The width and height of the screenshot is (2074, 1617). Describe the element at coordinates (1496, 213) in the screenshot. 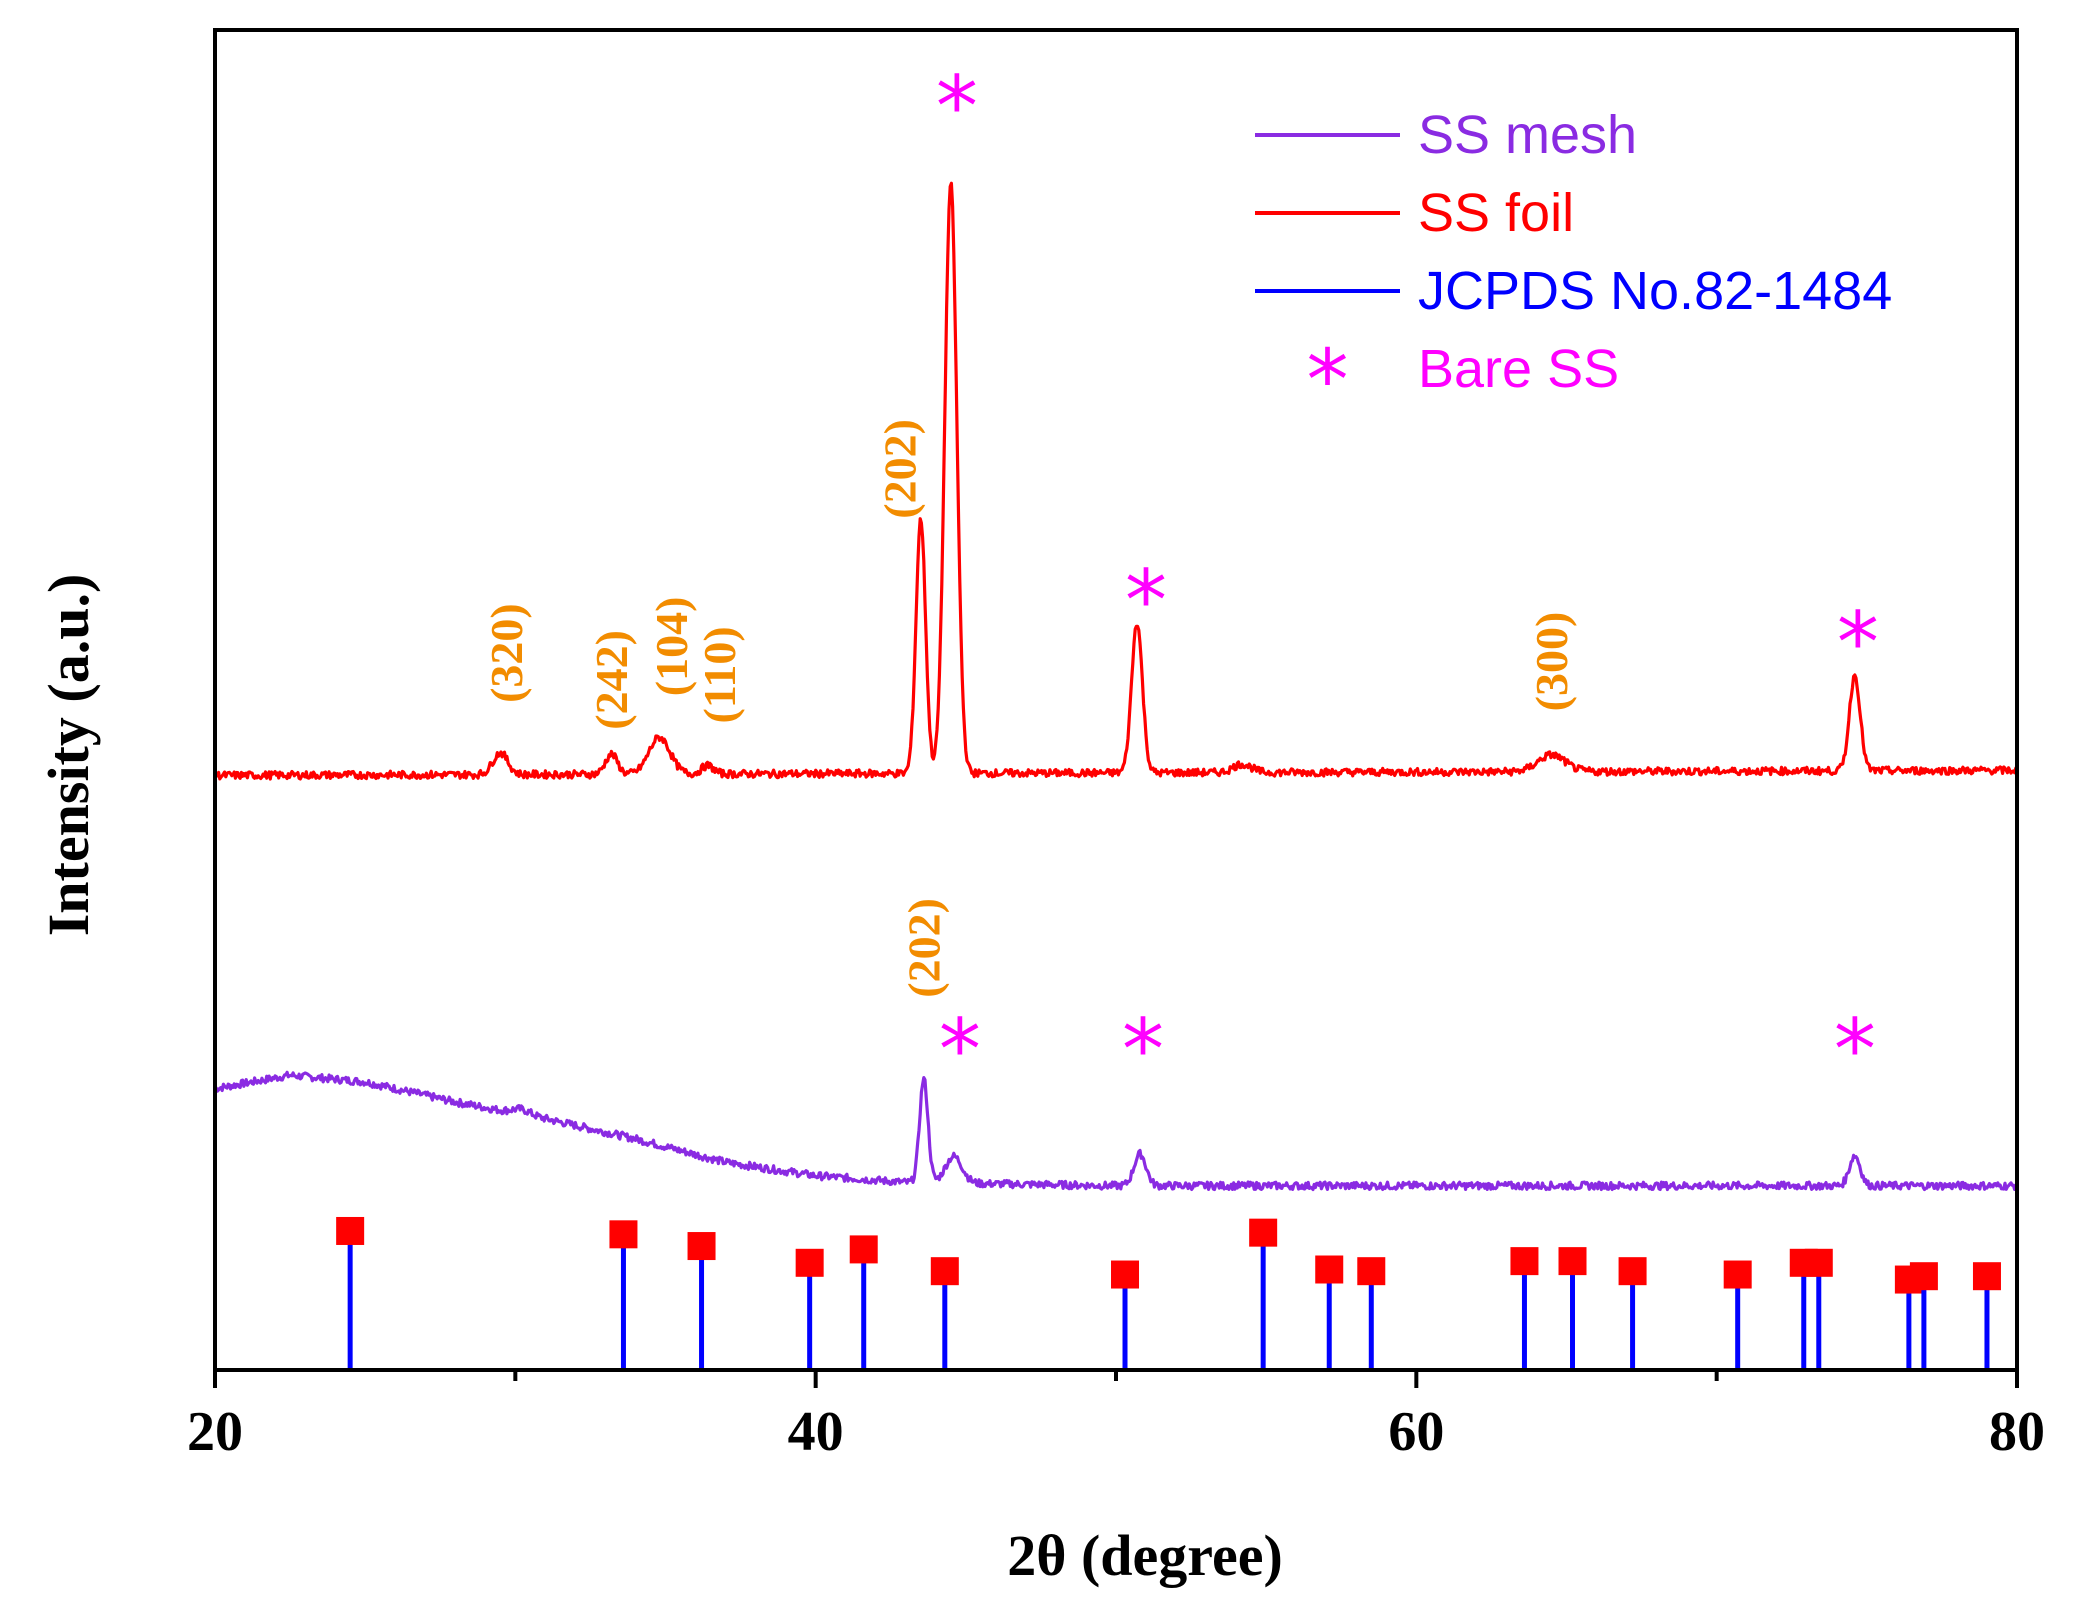

I see `legend-label-2: SS foil` at that location.